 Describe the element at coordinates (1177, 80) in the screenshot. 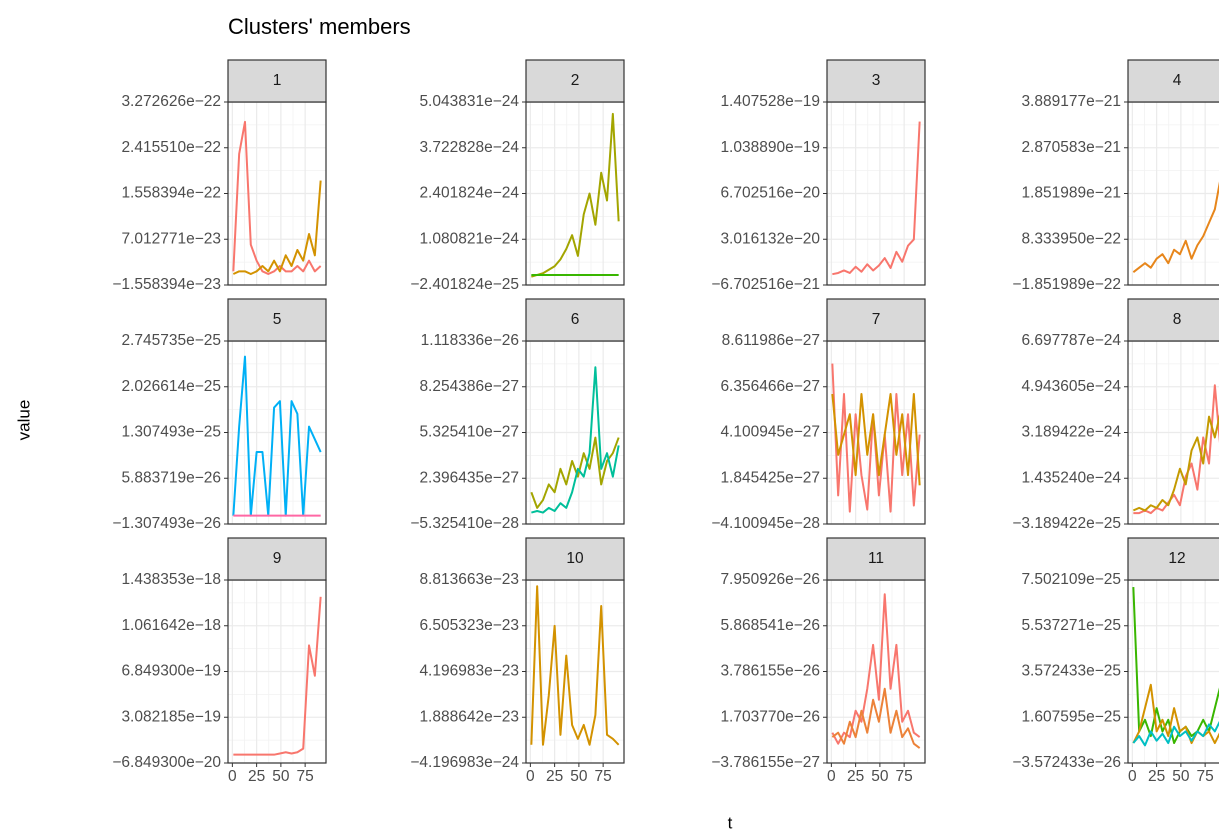

I see `strip-label: 4` at that location.